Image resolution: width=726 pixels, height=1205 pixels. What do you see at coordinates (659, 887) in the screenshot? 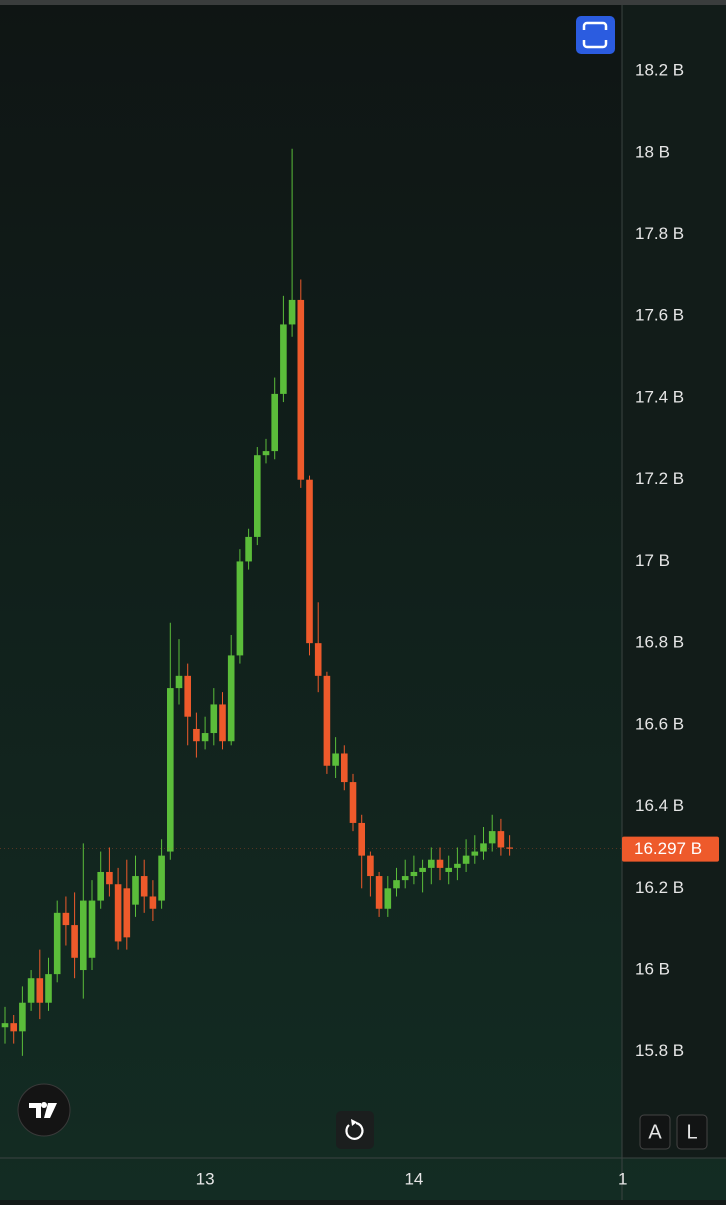
I see `y-tick-label: 16.2 B` at bounding box center [659, 887].